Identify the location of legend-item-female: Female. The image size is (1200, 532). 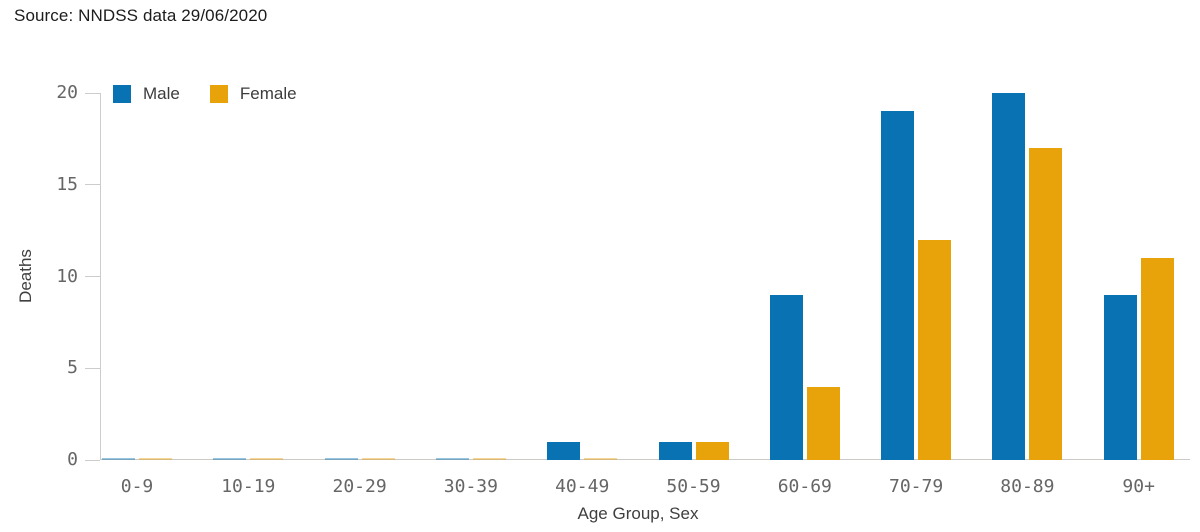
(253, 94).